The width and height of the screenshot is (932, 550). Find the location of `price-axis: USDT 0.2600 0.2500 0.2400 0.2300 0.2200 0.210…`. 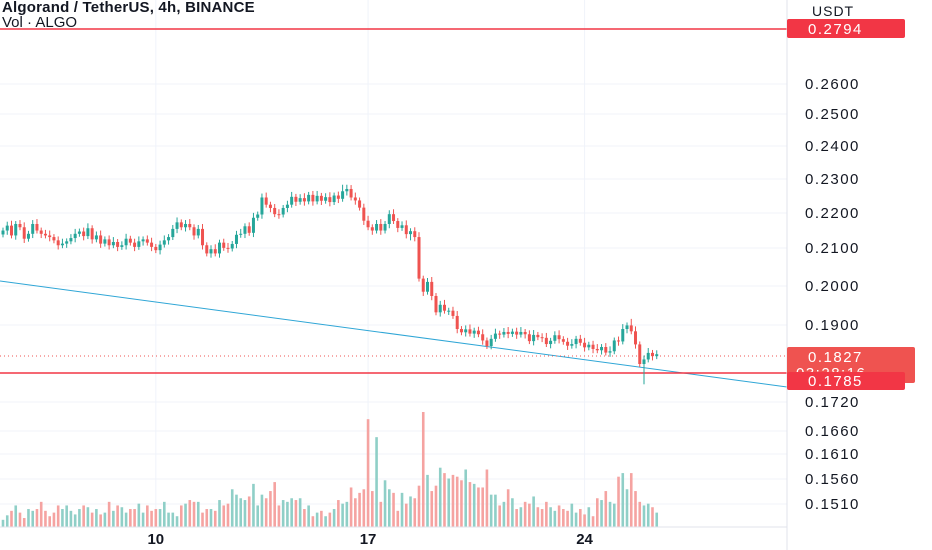

price-axis: USDT 0.2600 0.2500 0.2400 0.2300 0.2200 0.210… is located at coordinates (832, 258).